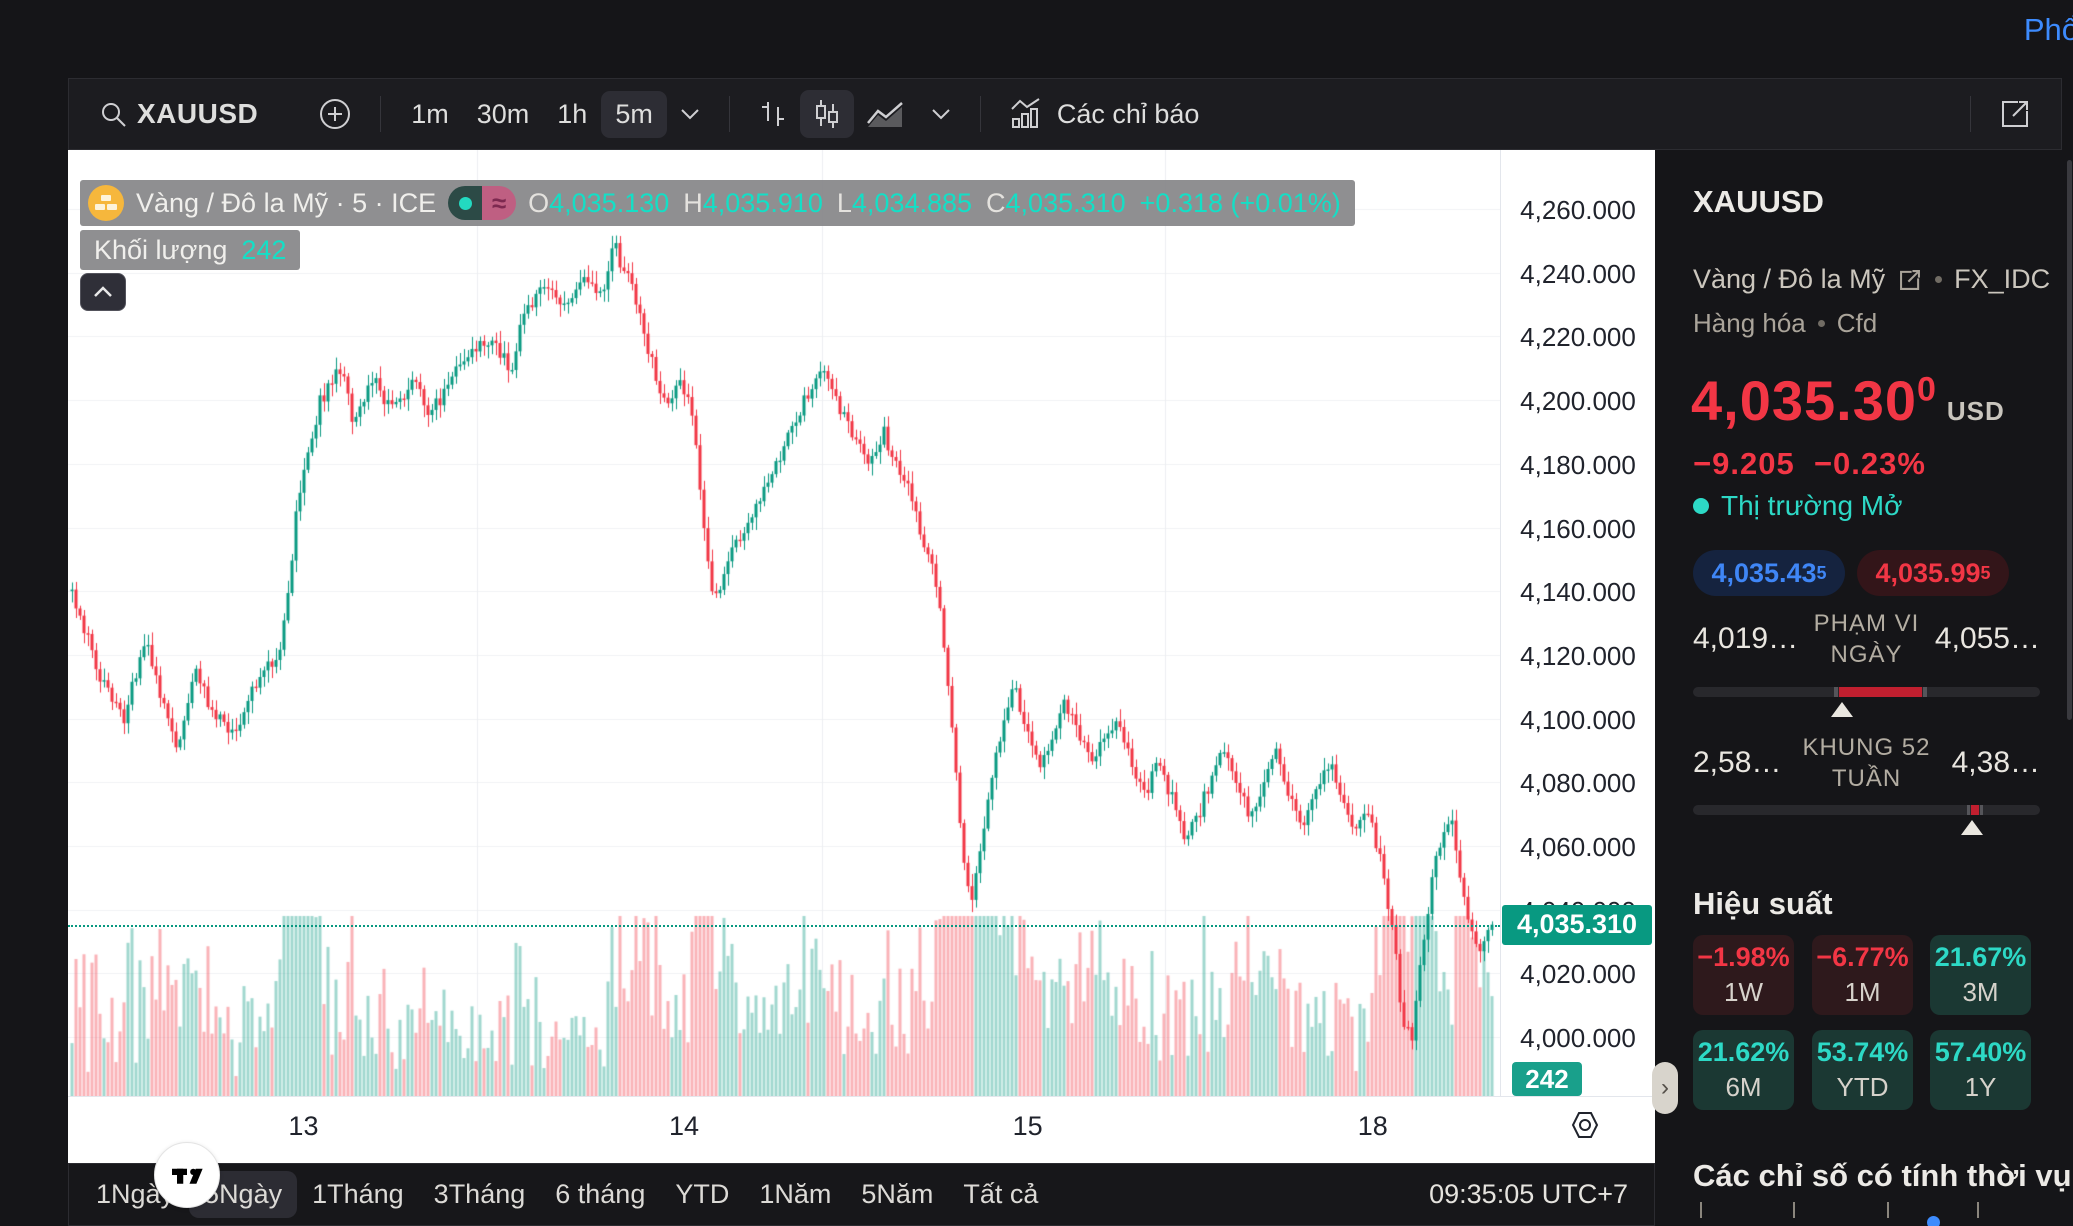  I want to click on symbol-label: XAUUSD, so click(198, 113).